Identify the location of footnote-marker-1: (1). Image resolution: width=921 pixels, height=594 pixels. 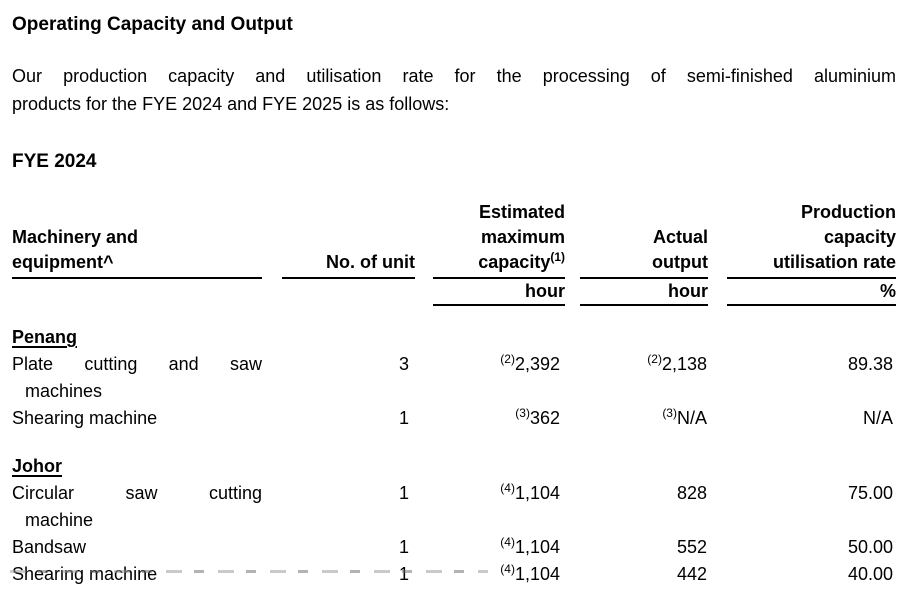
(557, 257).